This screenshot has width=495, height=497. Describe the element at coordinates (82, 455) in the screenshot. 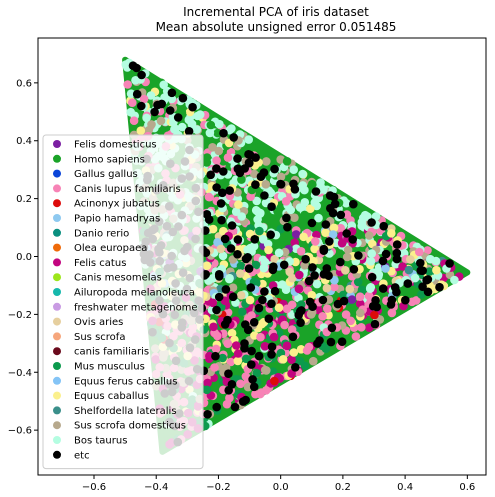

I see `legend-label: etc` at that location.